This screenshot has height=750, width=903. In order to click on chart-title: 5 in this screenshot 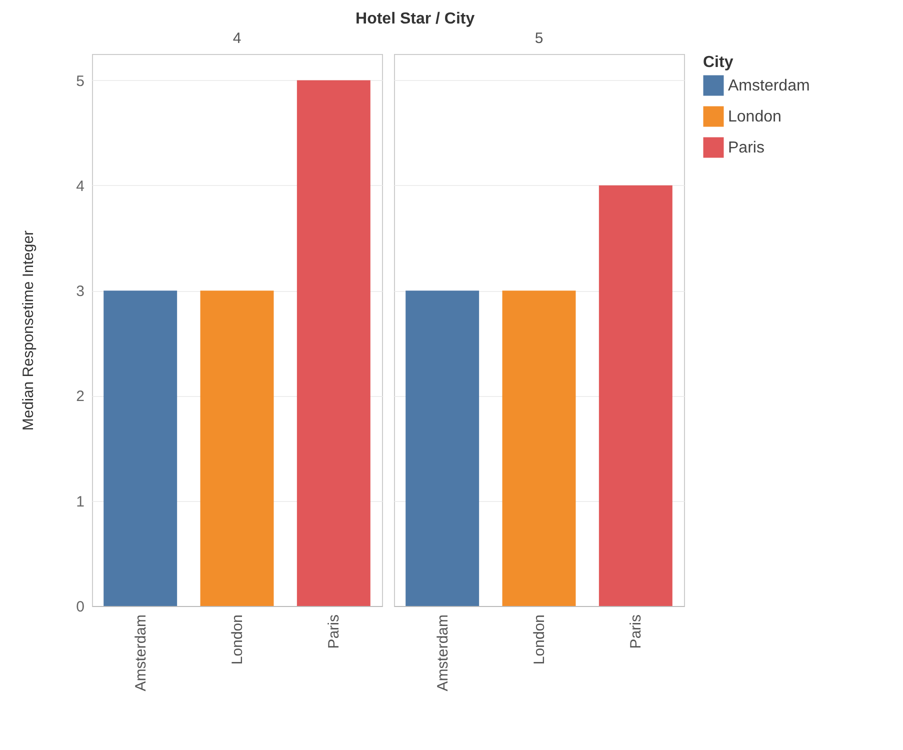, I will do `click(539, 38)`.